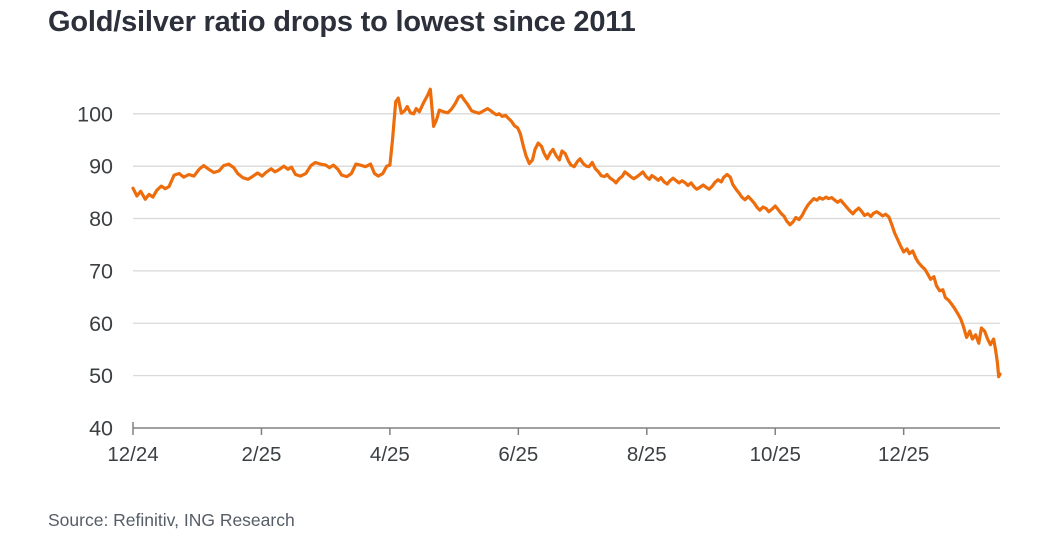  Describe the element at coordinates (101, 429) in the screenshot. I see `y-tick-label: 40` at that location.